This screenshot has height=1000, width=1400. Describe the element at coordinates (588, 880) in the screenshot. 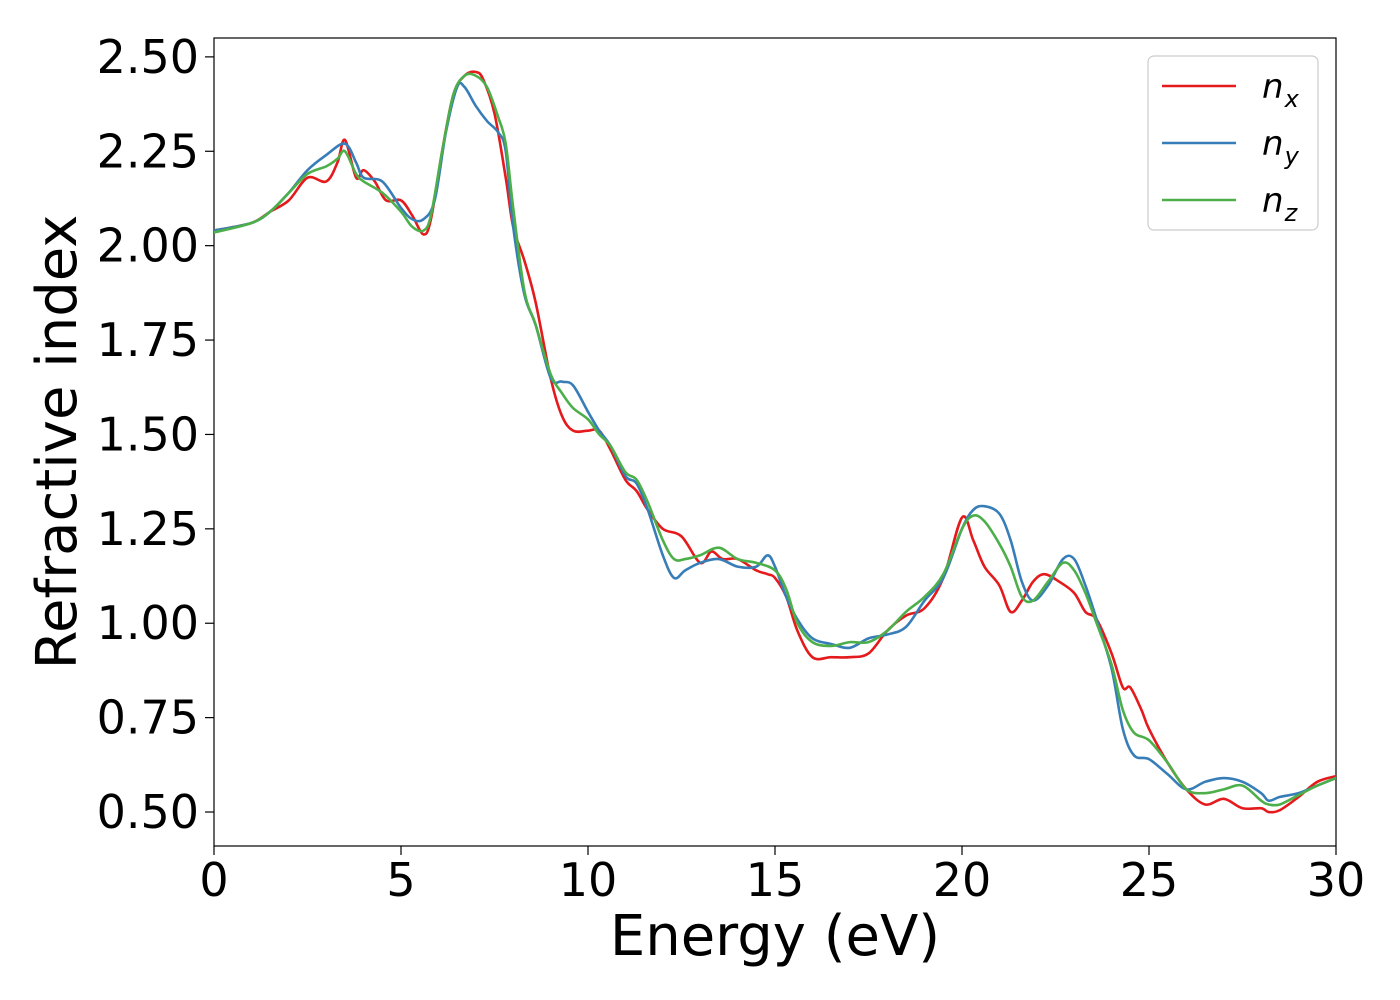

I see `x-tick-label: 10` at that location.